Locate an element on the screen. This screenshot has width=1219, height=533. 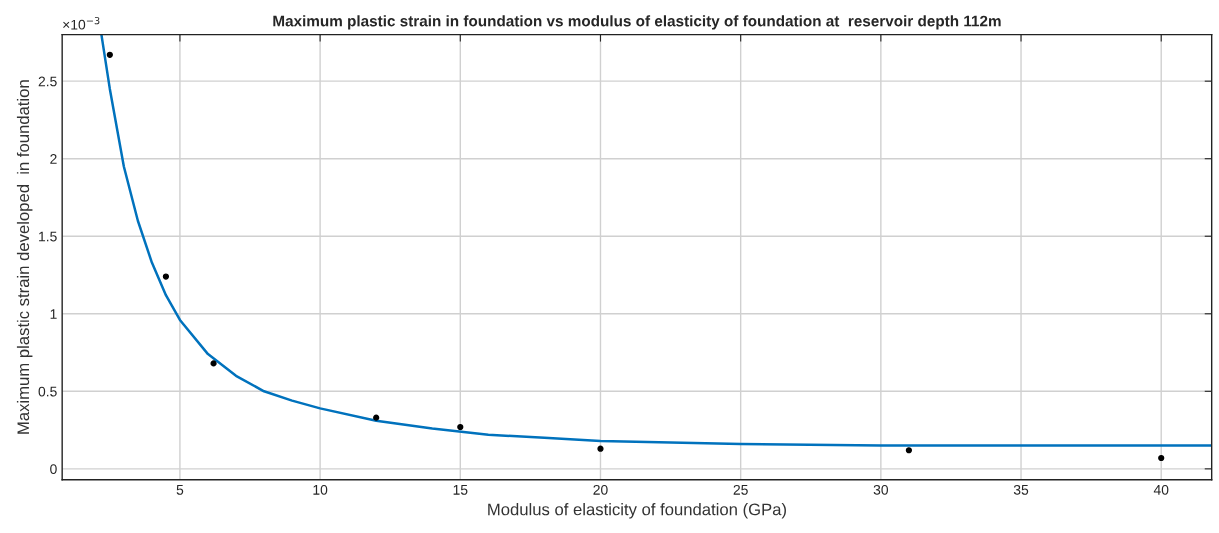
x-tick-label: 35 is located at coordinates (1021, 489).